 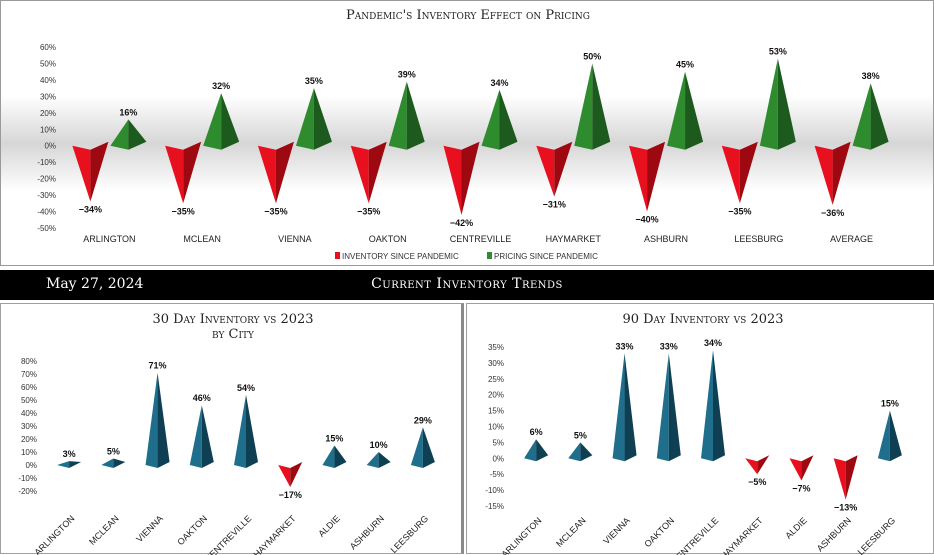 I want to click on data-label: 35%, so click(x=314, y=81).